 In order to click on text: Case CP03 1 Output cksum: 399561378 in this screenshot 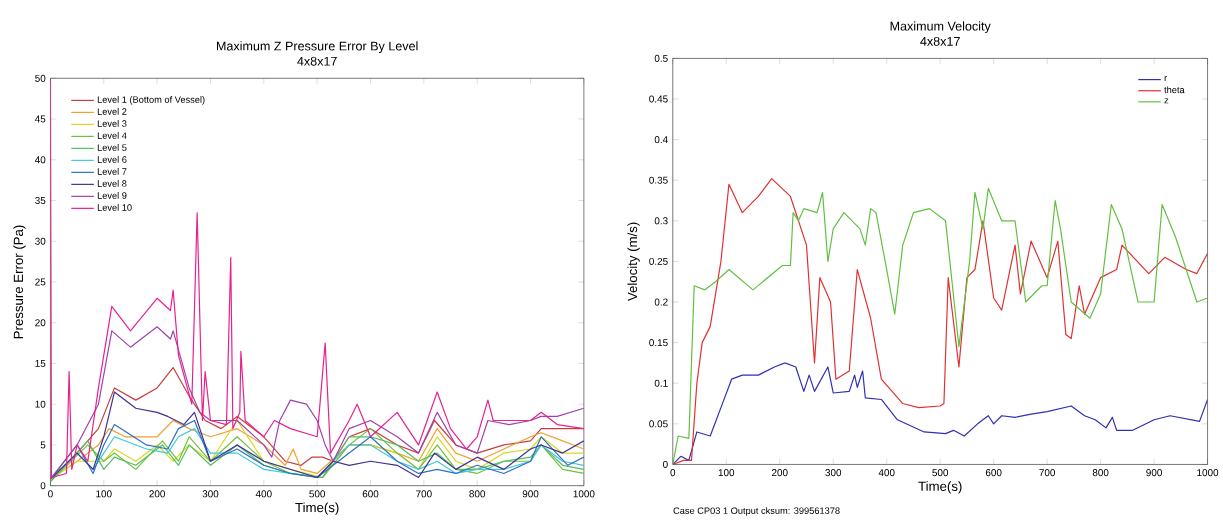, I will do `click(756, 511)`.